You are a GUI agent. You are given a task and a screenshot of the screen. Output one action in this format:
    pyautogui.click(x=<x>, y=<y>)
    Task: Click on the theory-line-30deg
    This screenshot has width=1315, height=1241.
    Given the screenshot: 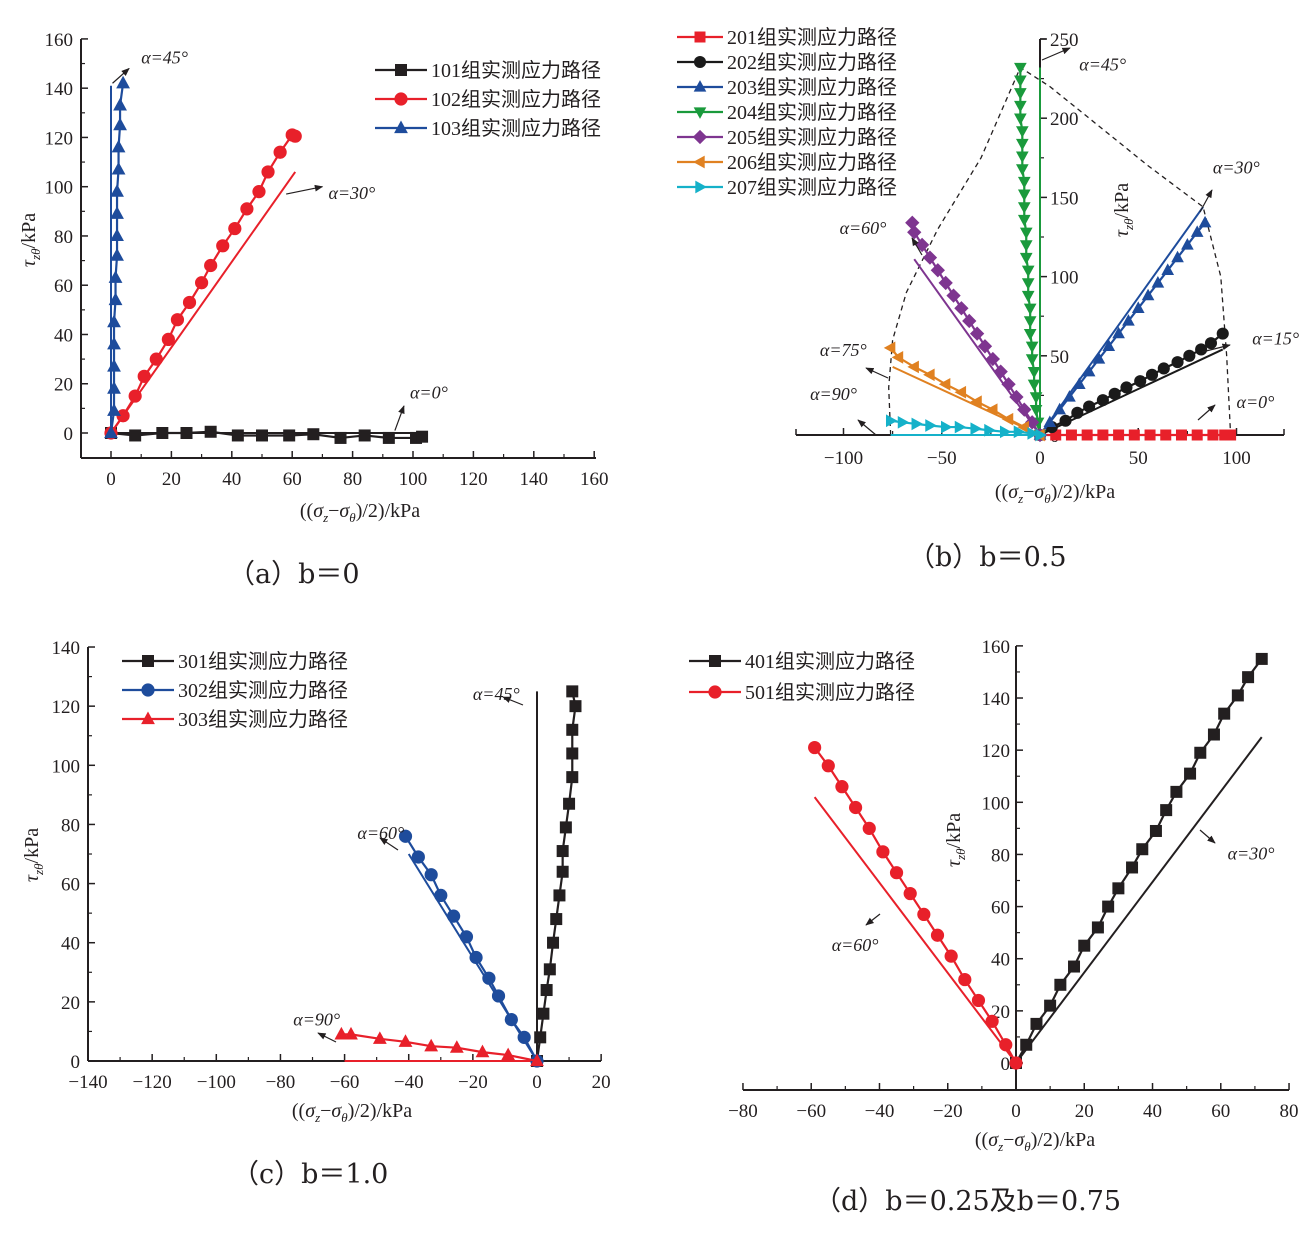 What is the action you would take?
    pyautogui.click(x=1139, y=900)
    